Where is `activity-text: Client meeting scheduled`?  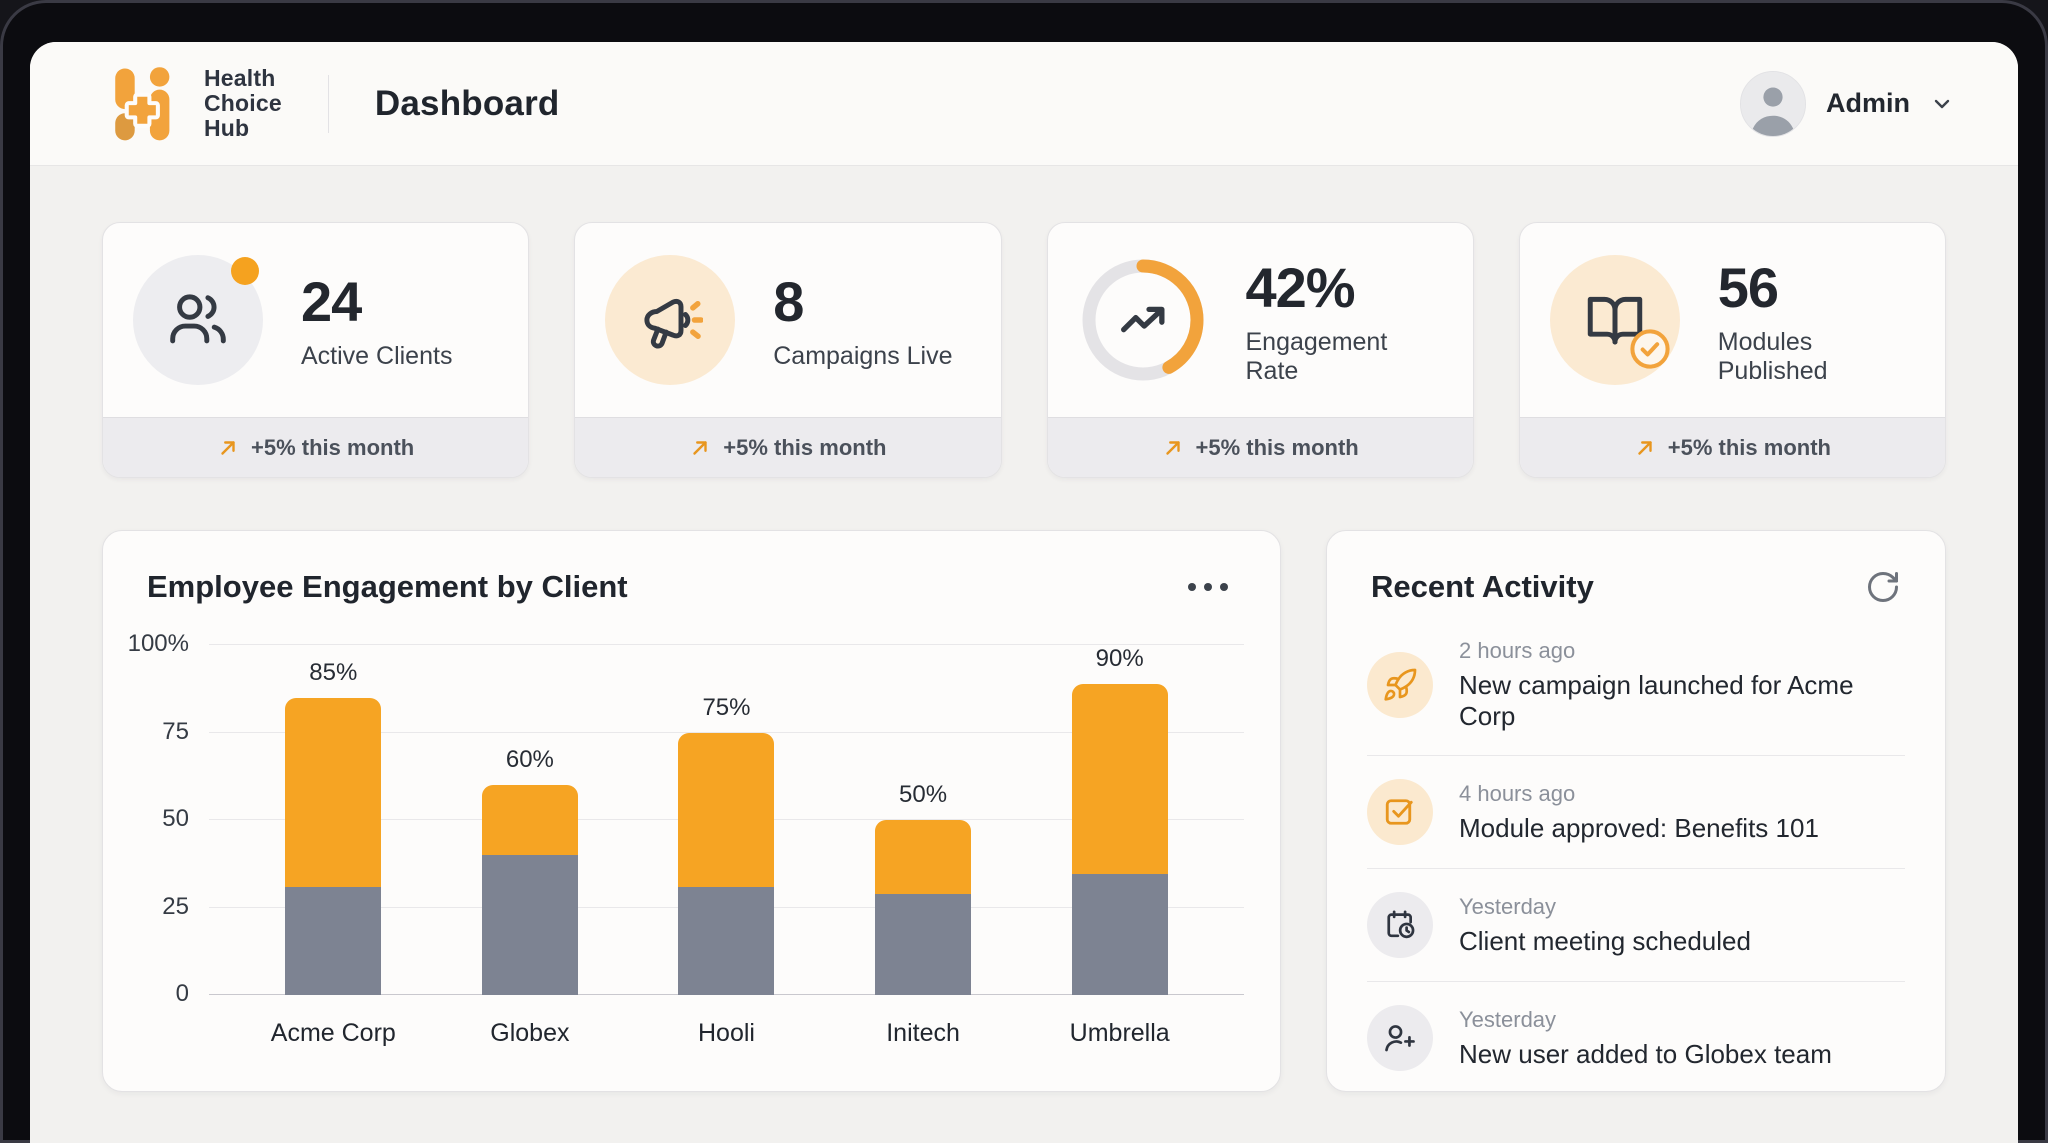
activity-text: Client meeting scheduled is located at coordinates (1605, 940).